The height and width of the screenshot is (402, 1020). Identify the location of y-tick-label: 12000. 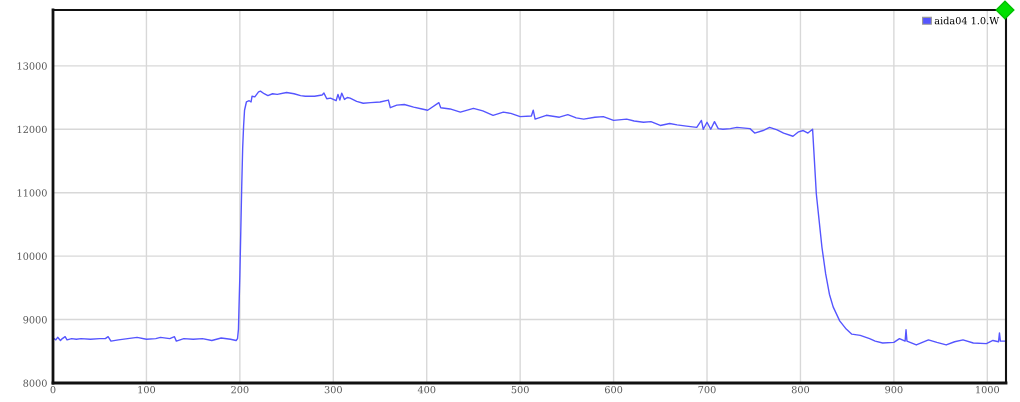
(32, 129).